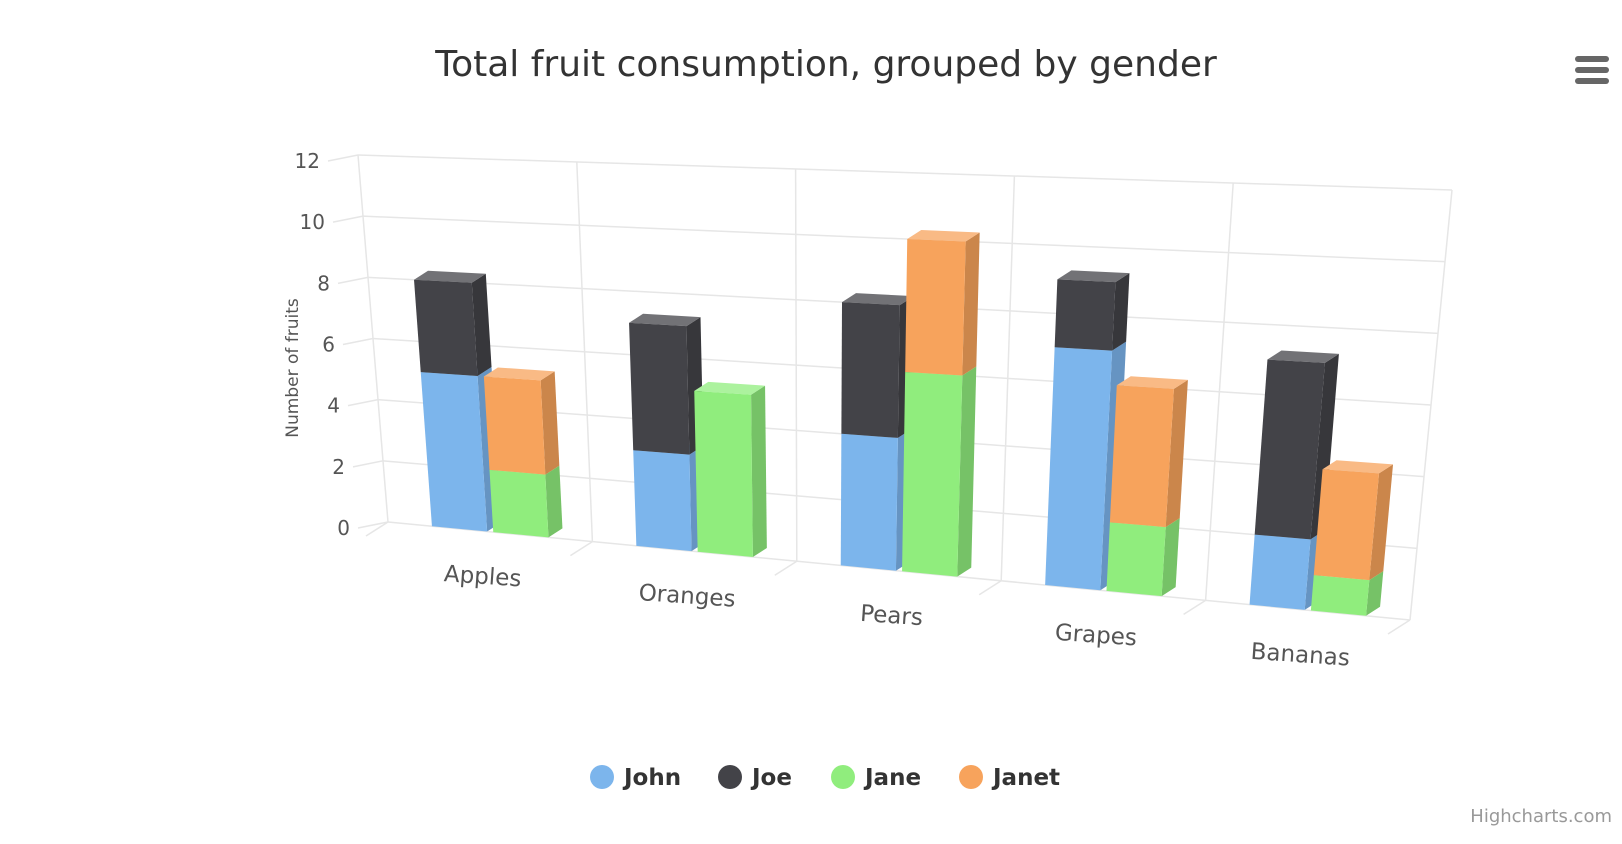  I want to click on bar-john-oranges, so click(669, 496).